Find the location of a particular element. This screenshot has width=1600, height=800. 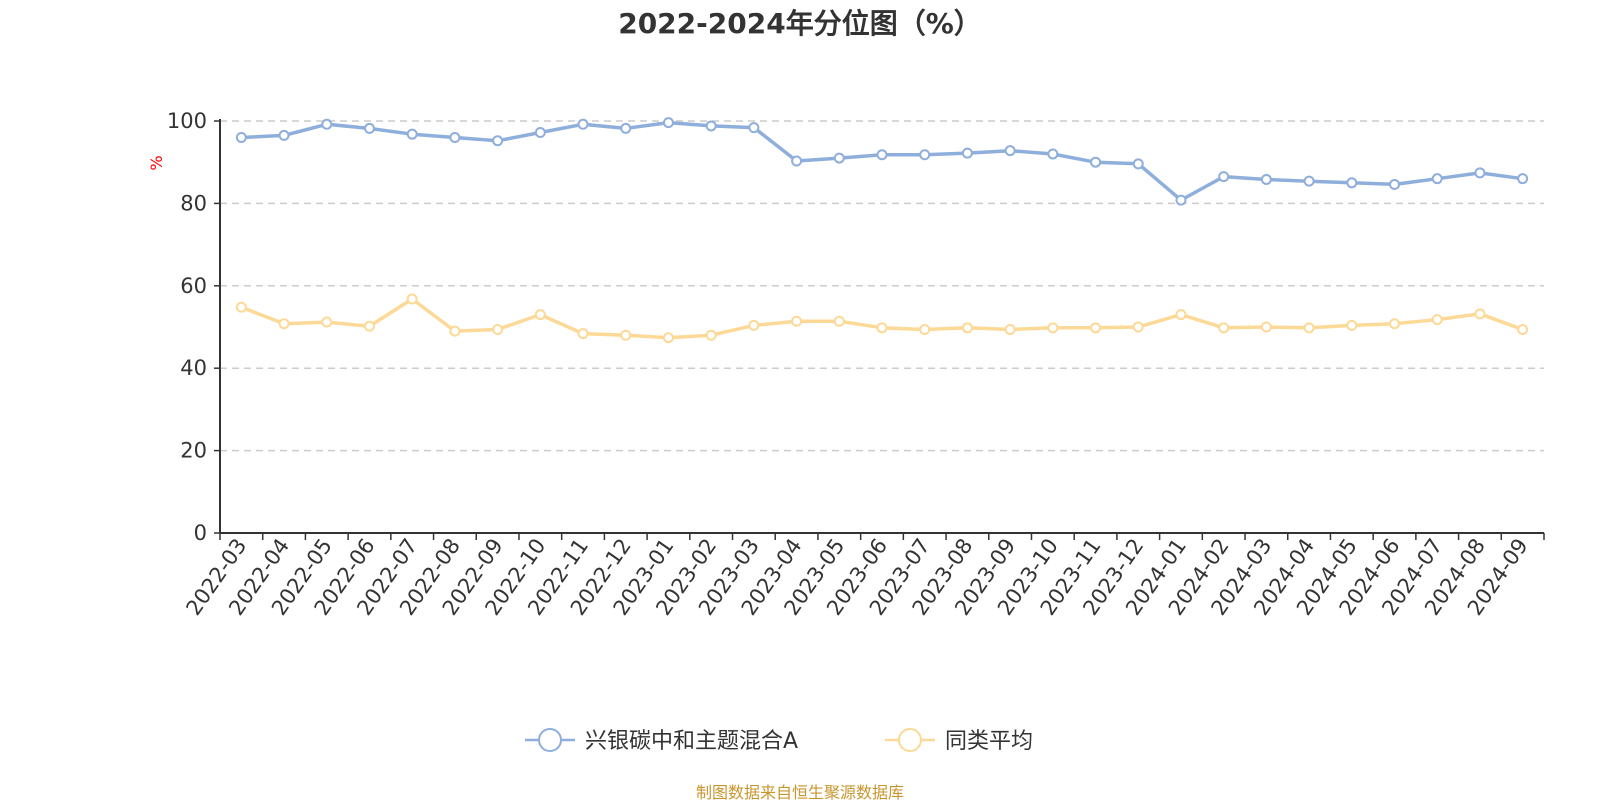

y-axis-label: % is located at coordinates (156, 162).